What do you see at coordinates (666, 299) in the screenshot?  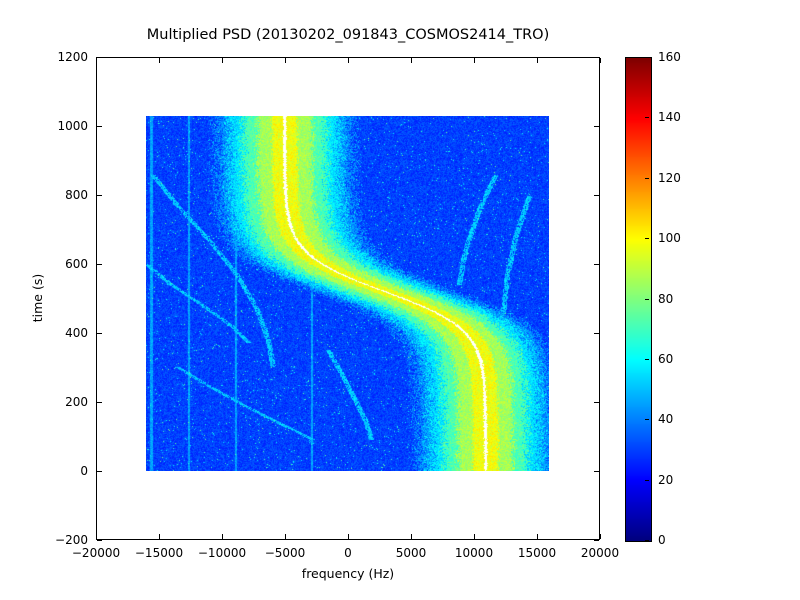 I see `colorbar-tick-label: 80` at bounding box center [666, 299].